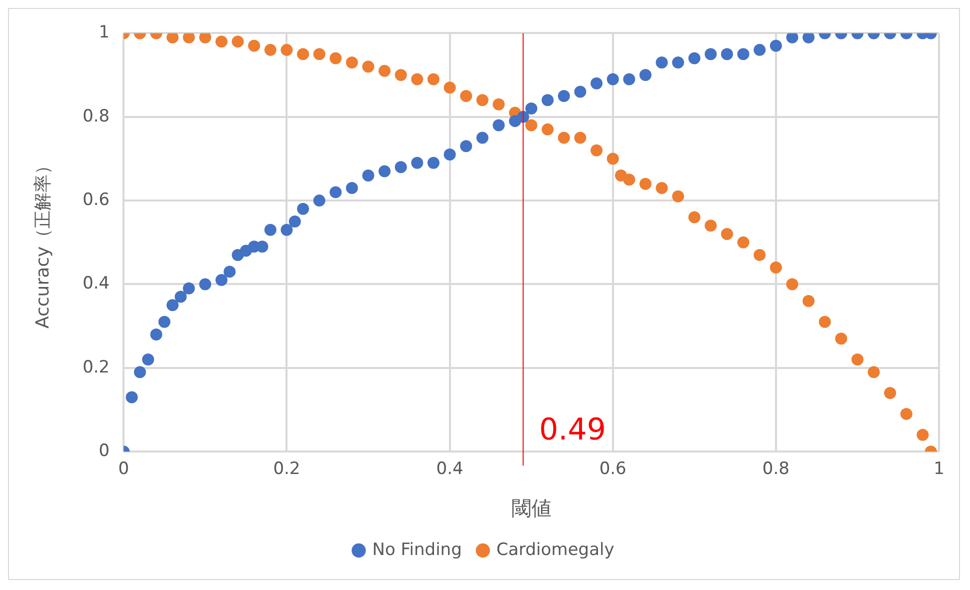 The width and height of the screenshot is (970, 590). Describe the element at coordinates (555, 550) in the screenshot. I see `legend-label: Cardiomegaly` at that location.